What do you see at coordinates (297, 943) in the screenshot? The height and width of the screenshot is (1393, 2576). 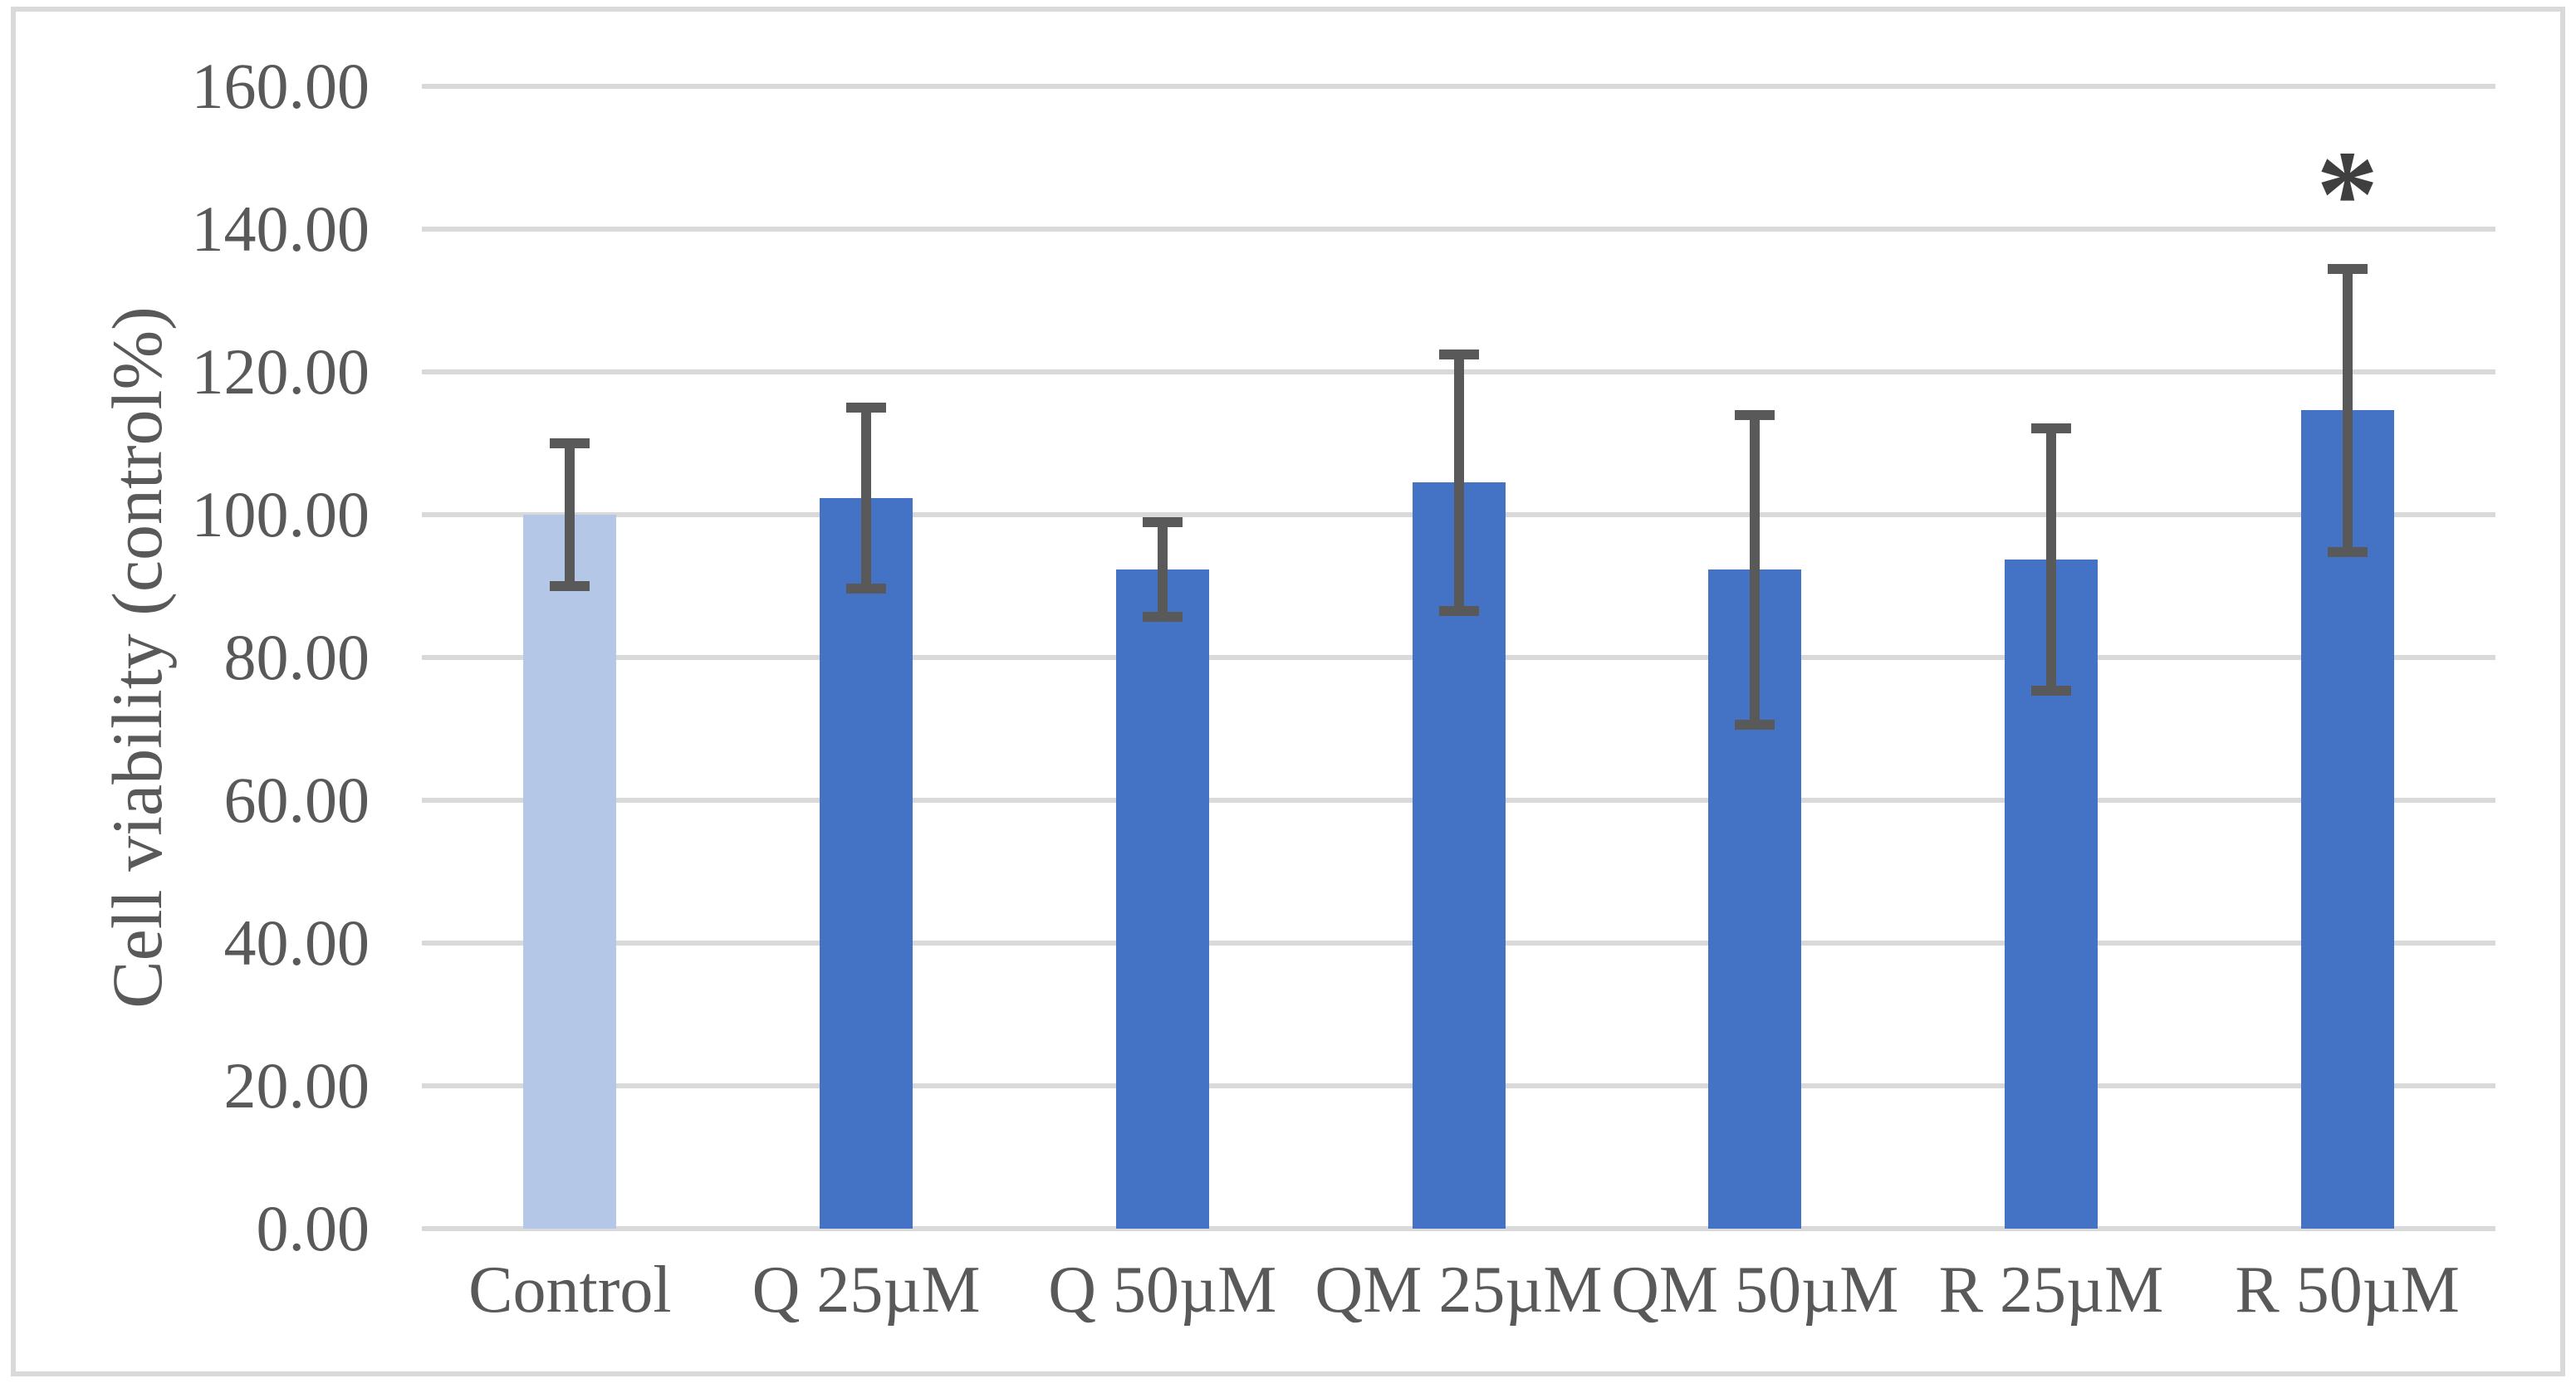 I see `y-tick-label: 40.00` at bounding box center [297, 943].